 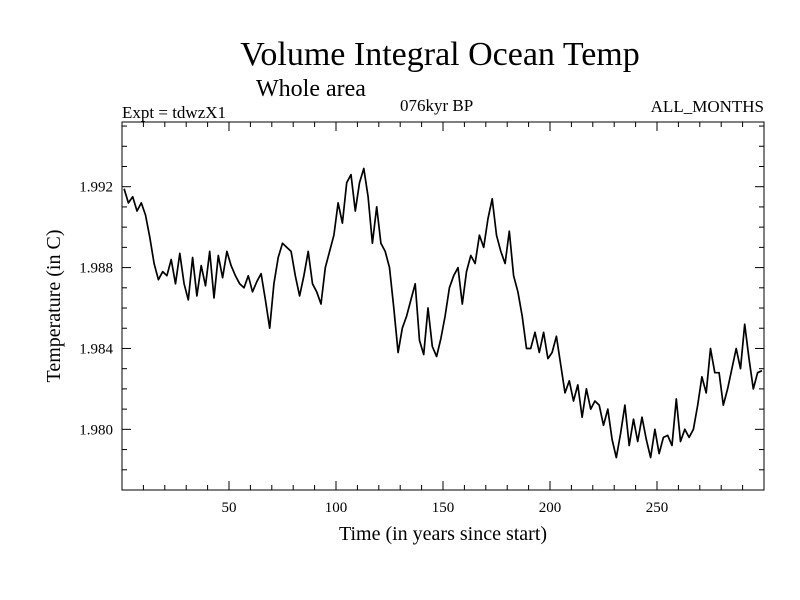 What do you see at coordinates (443, 508) in the screenshot?
I see `x-tick-label: 150` at bounding box center [443, 508].